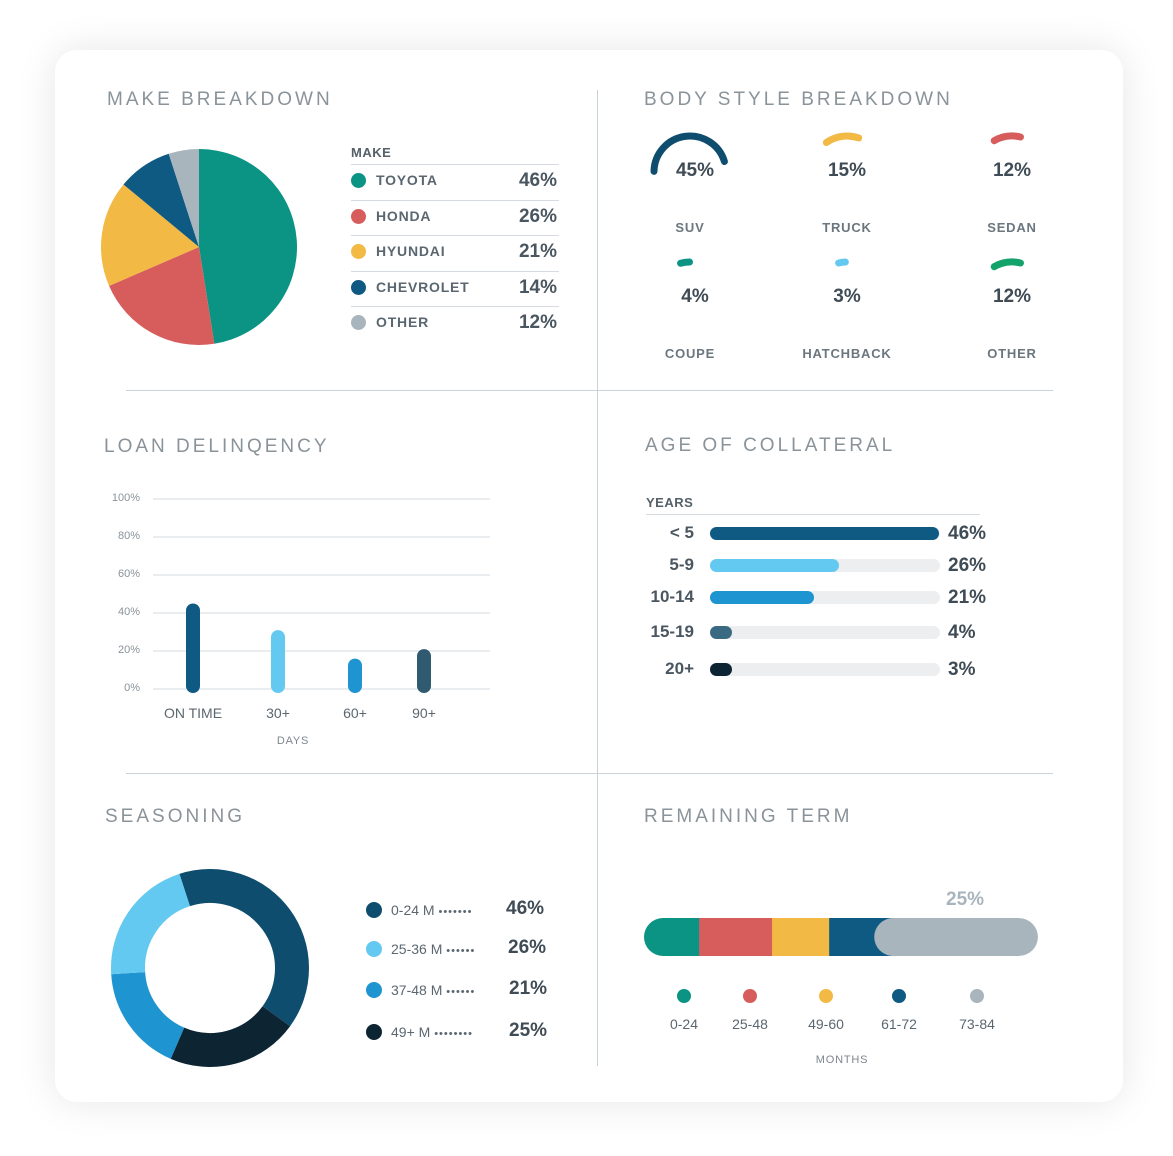  Describe the element at coordinates (537, 287) in the screenshot. I see `legend-value: 14%` at that location.